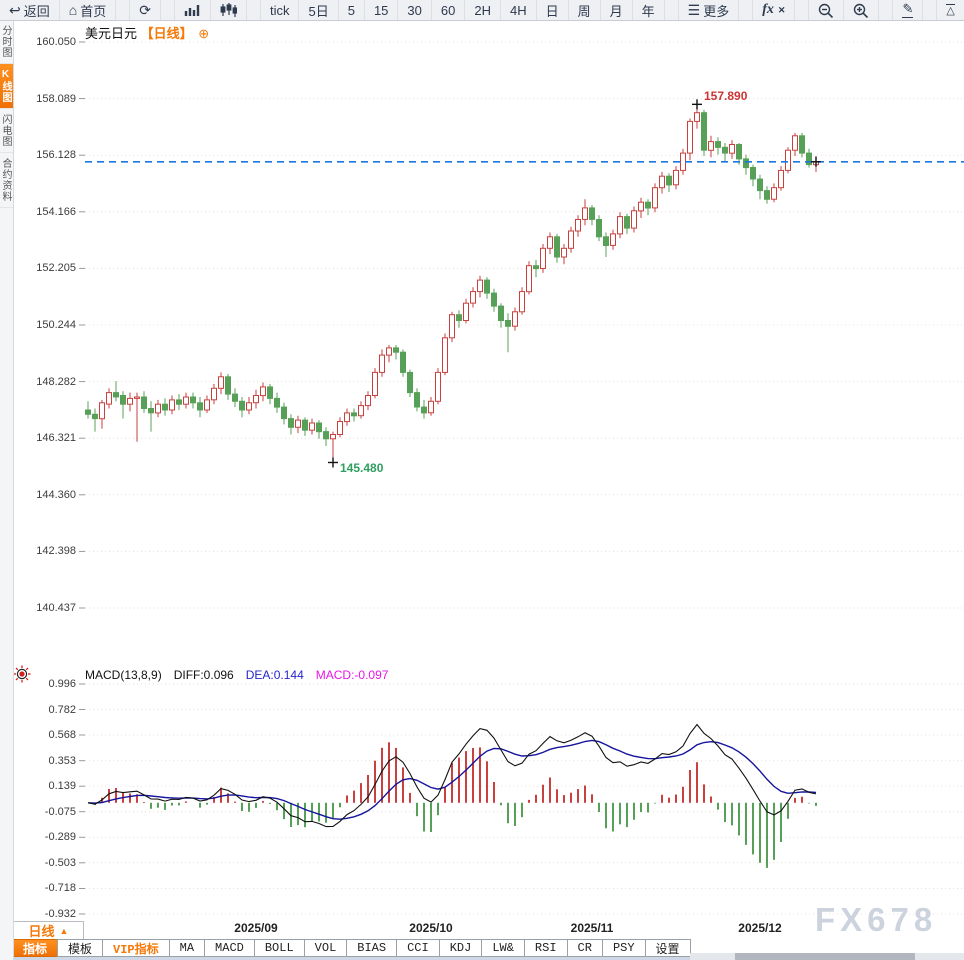 The width and height of the screenshot is (964, 960). I want to click on macd-axis-label: 0.996, so click(62, 683).